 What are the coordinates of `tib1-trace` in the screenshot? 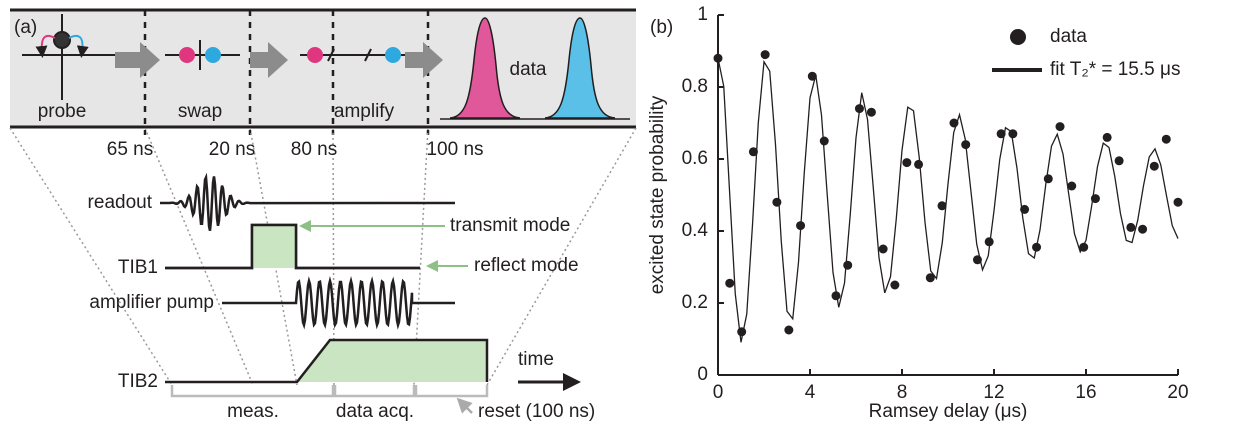 It's located at (292, 246).